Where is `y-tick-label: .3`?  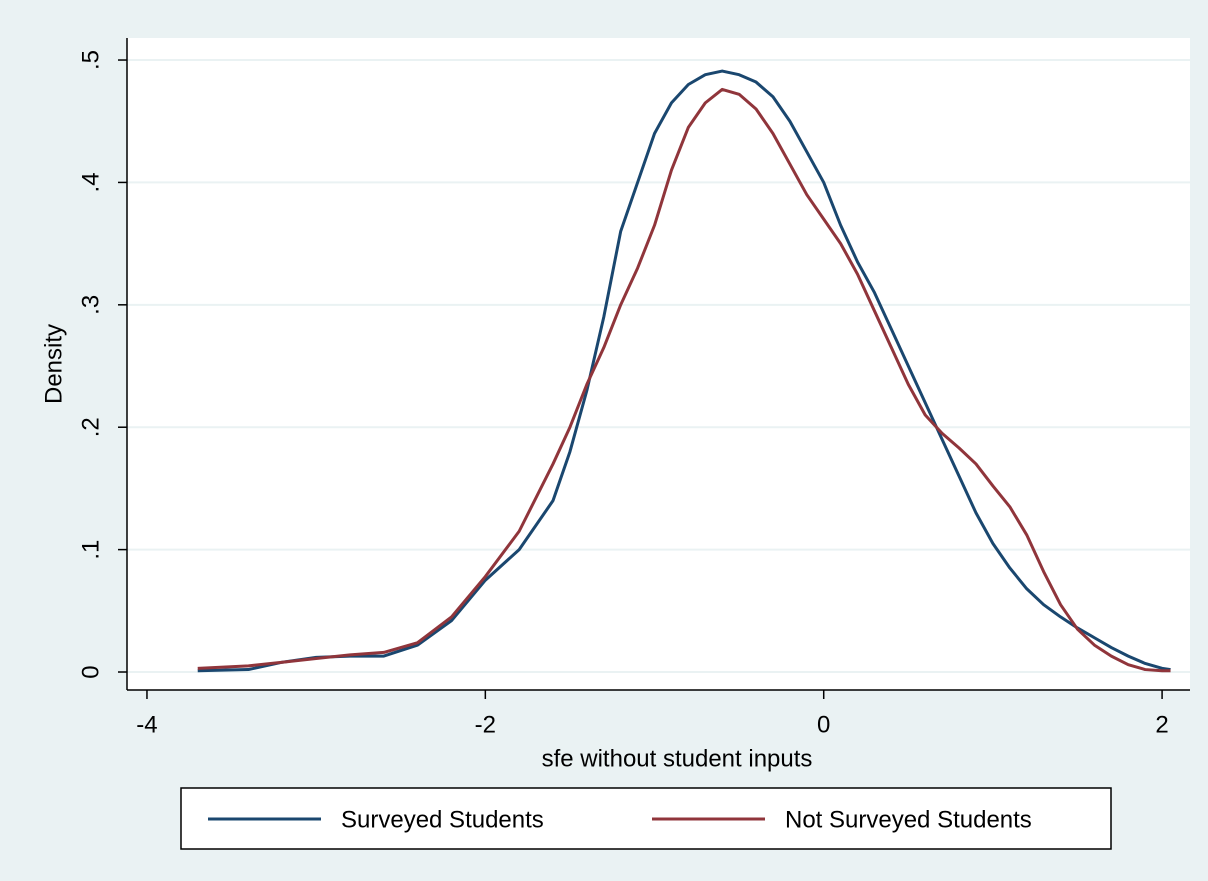
y-tick-label: .3 is located at coordinates (90, 305).